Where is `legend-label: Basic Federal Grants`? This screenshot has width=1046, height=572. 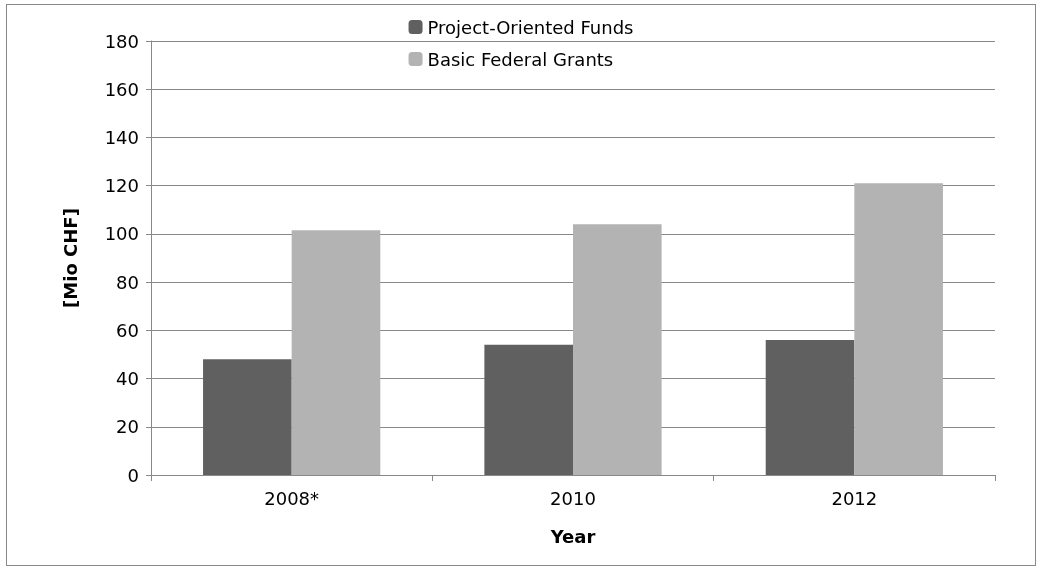 legend-label: Basic Federal Grants is located at coordinates (520, 59).